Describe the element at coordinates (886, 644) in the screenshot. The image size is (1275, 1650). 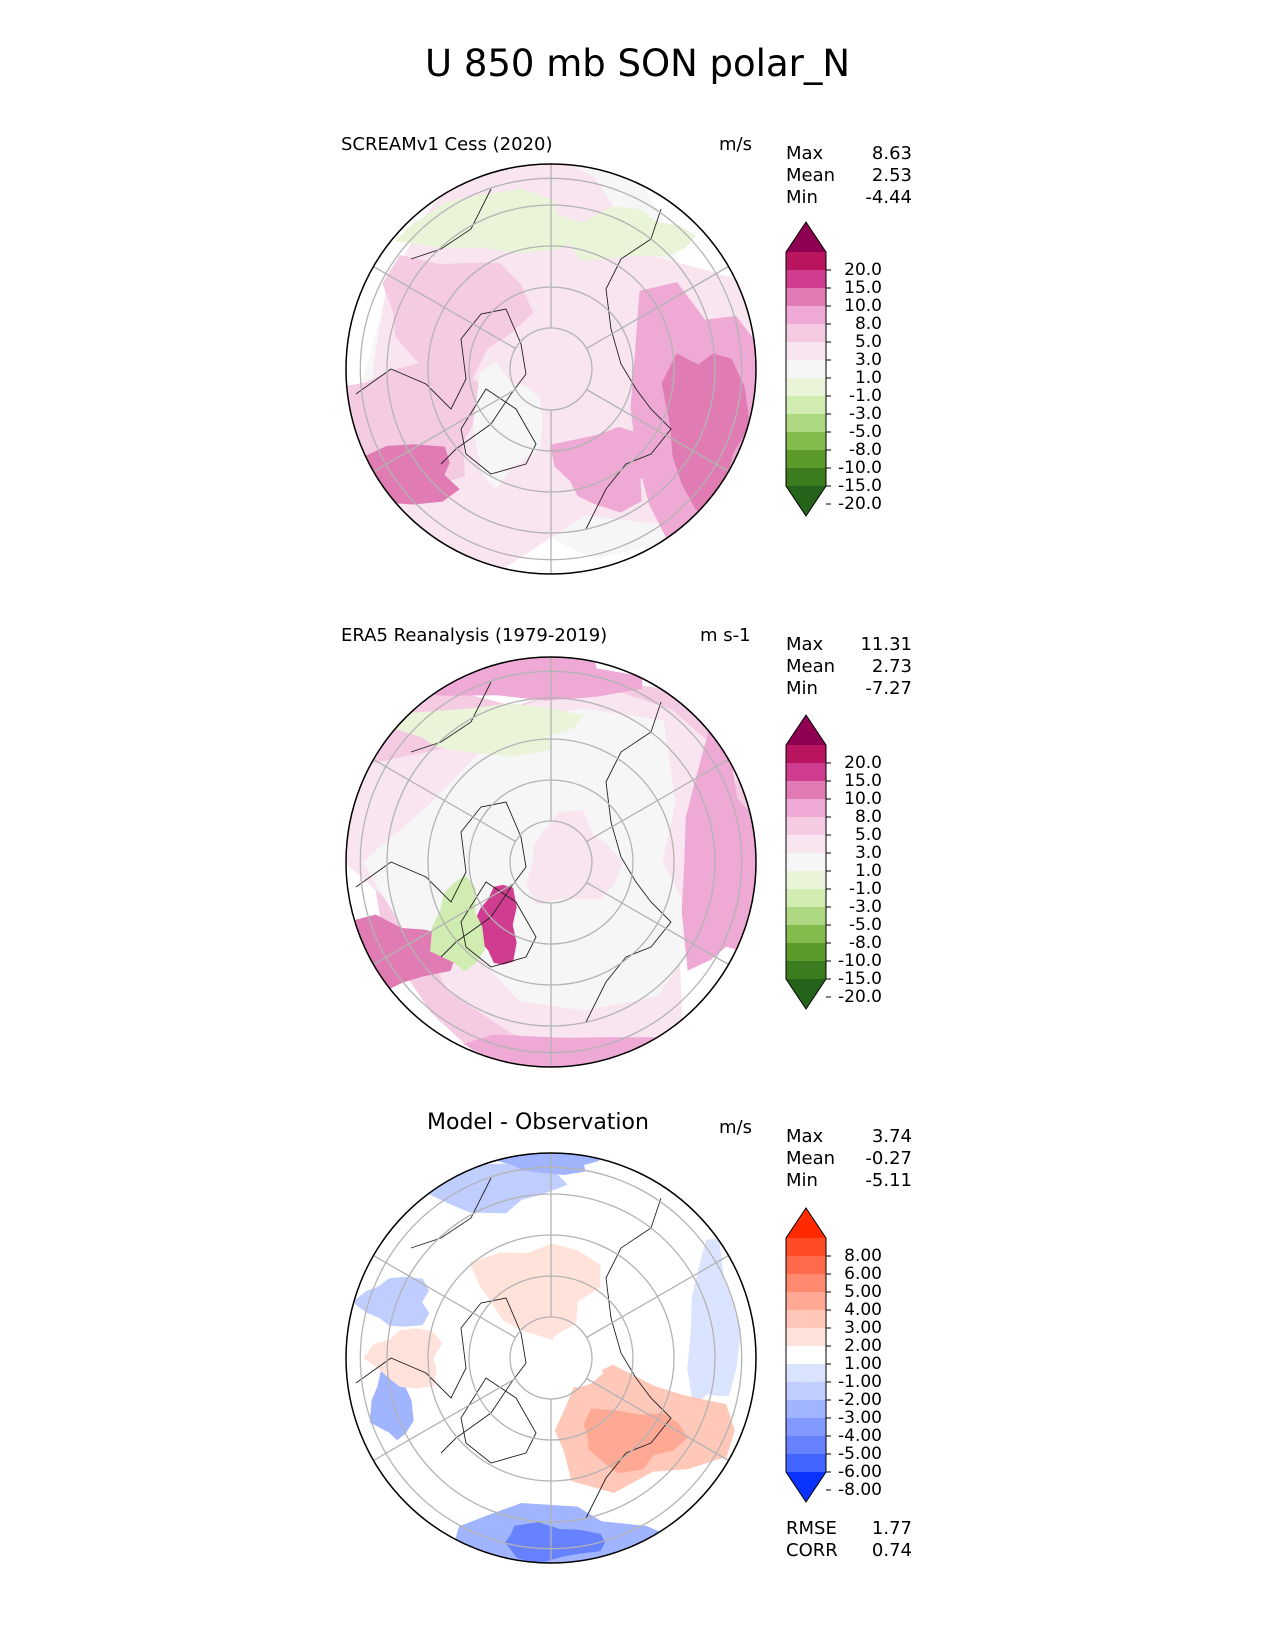
I see `panel-2-max-value: 11.31` at that location.